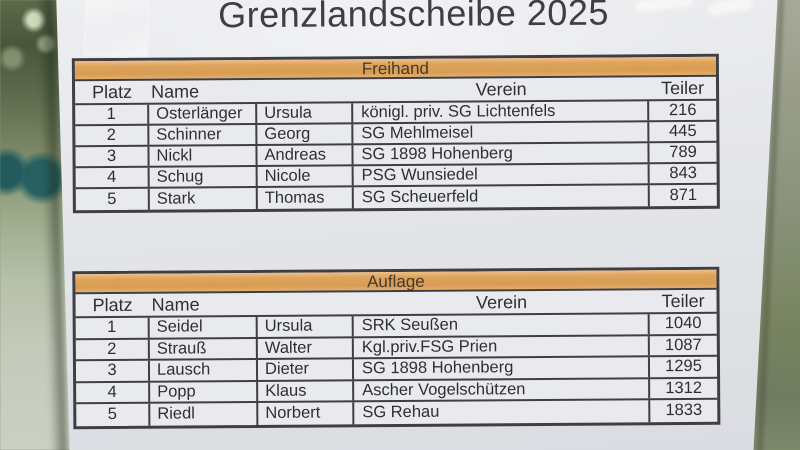 The height and width of the screenshot is (450, 800). What do you see at coordinates (306, 413) in the screenshot?
I see `vorname-cell: Norbert` at bounding box center [306, 413].